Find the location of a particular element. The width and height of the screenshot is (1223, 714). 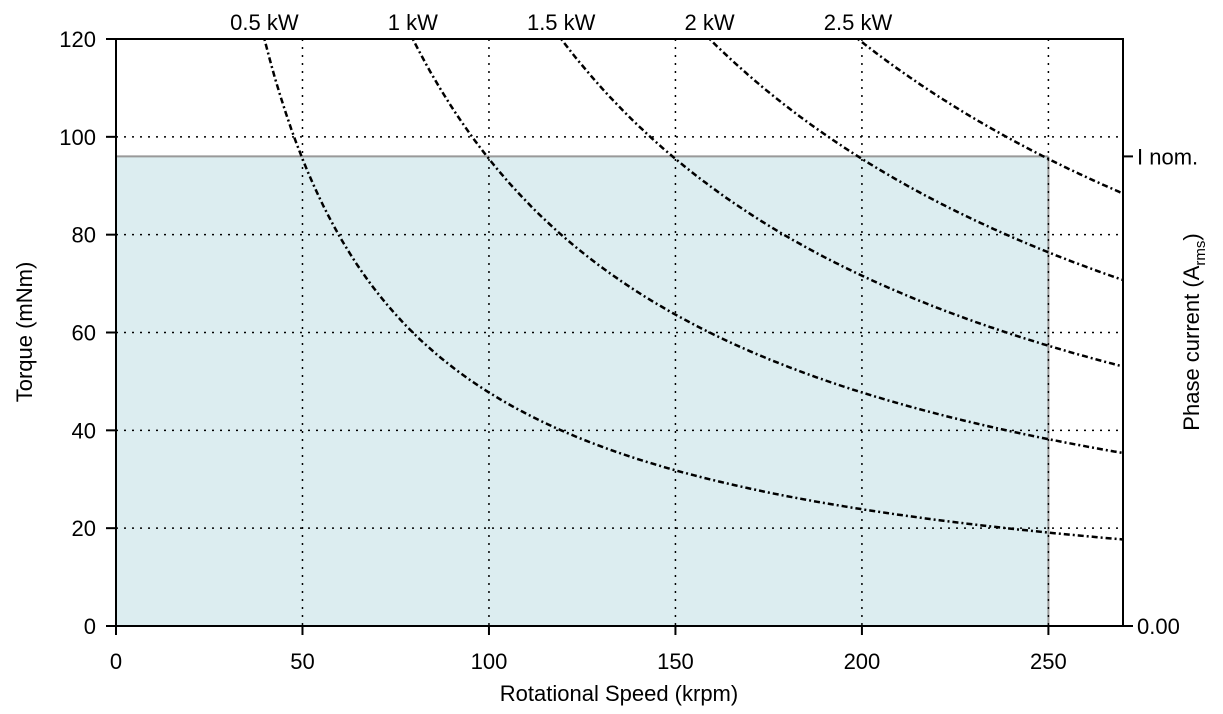

x-tick-label-50: 50 is located at coordinates (302, 661).